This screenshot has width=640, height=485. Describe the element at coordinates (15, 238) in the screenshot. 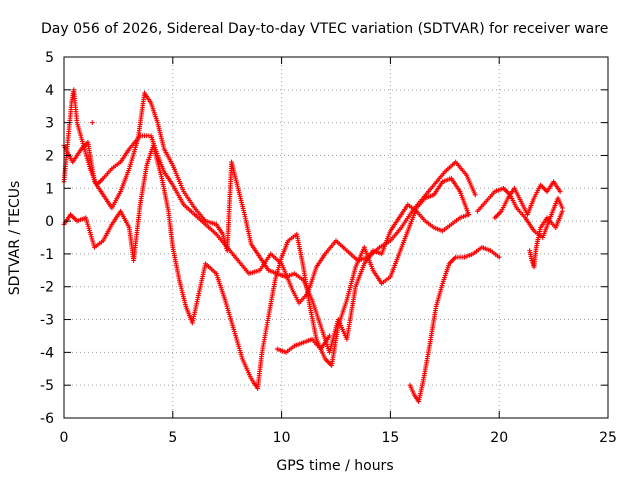

I see `y-axis-title: SDTVAR / TECUs` at that location.